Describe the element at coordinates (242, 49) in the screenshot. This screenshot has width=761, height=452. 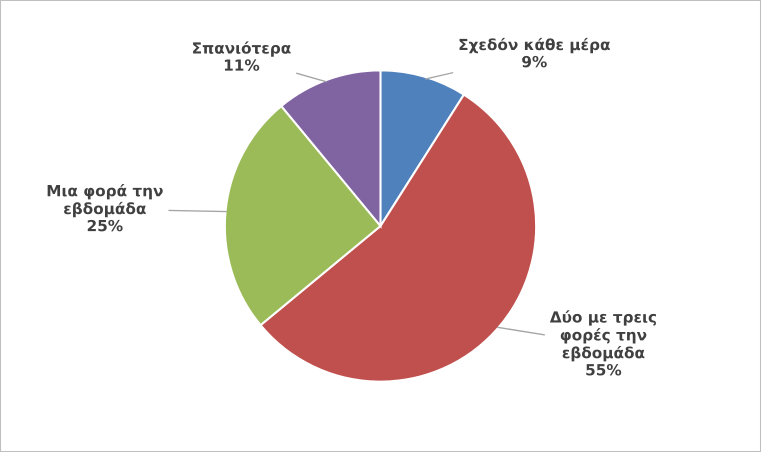
I see `slice-label: Σπανιότερα` at that location.